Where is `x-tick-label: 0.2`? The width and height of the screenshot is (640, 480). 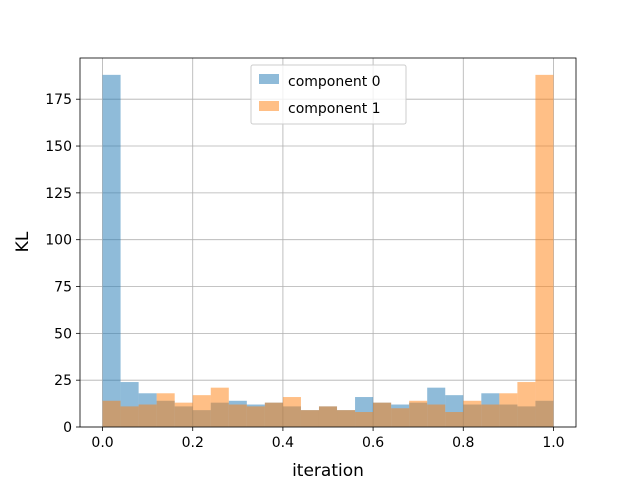 x-tick-label: 0.2 is located at coordinates (193, 443).